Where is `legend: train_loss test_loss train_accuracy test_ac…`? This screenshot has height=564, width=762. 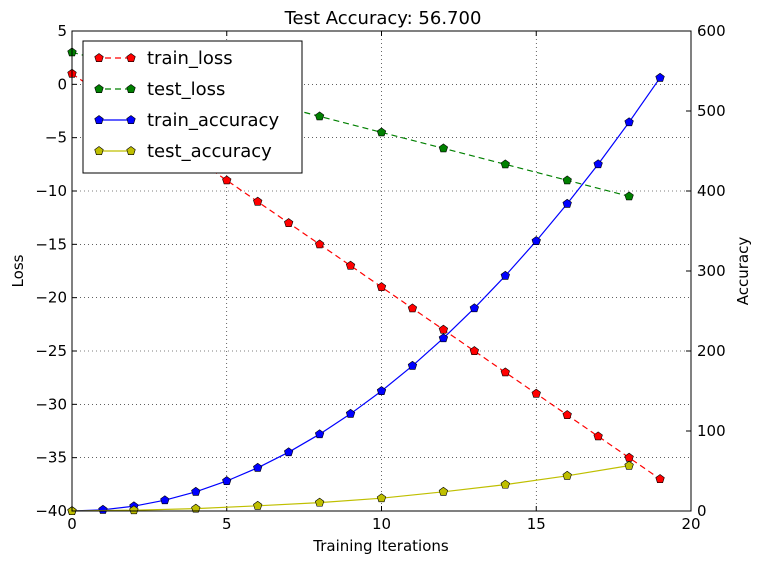
legend: train_loss test_loss train_accuracy test_ac… is located at coordinates (192, 107).